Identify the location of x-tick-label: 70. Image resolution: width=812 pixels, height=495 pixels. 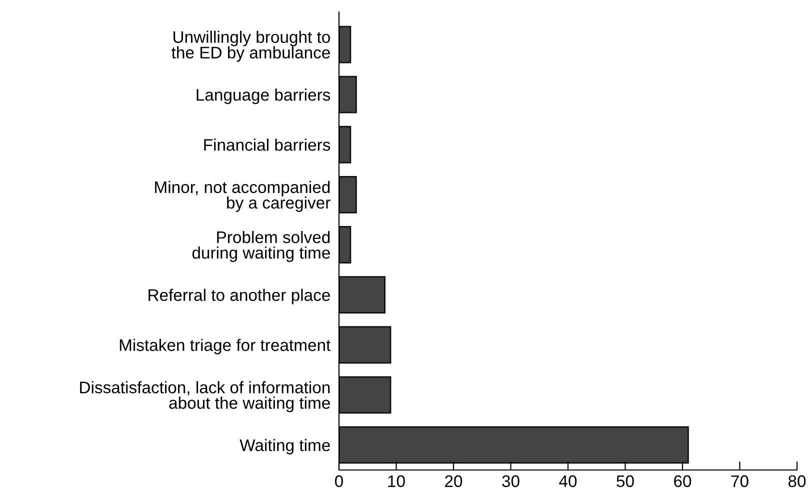
(739, 481).